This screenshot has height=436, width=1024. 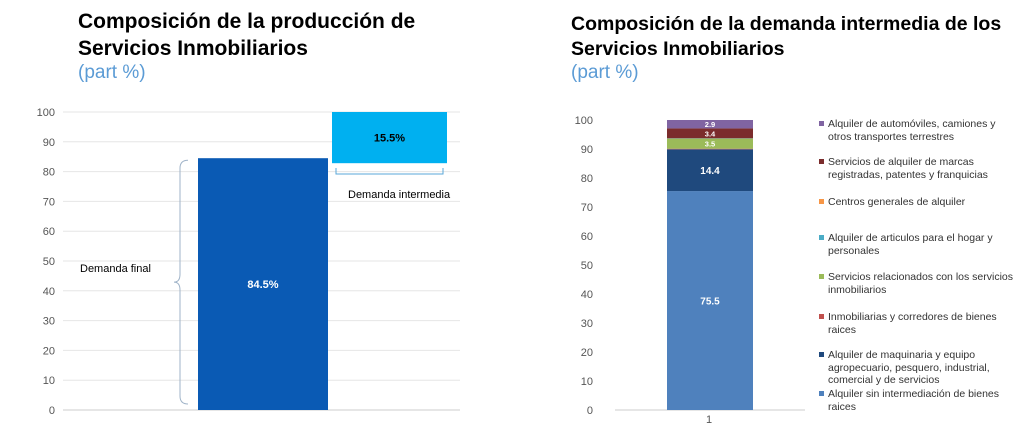 I want to click on bar-demanda-intermedia, so click(x=389, y=138).